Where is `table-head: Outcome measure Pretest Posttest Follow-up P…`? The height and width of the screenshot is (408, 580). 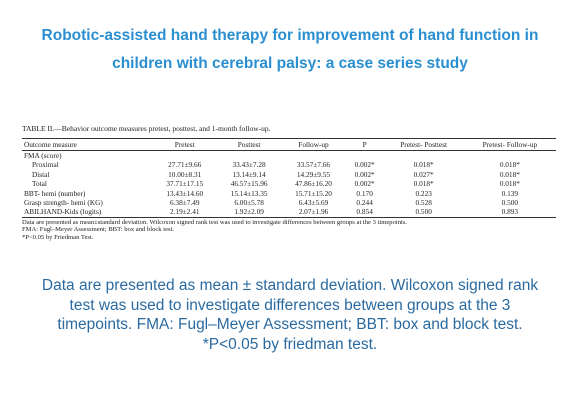
table-head: Outcome measure Pretest Posttest Follow-up P… is located at coordinates (289, 144).